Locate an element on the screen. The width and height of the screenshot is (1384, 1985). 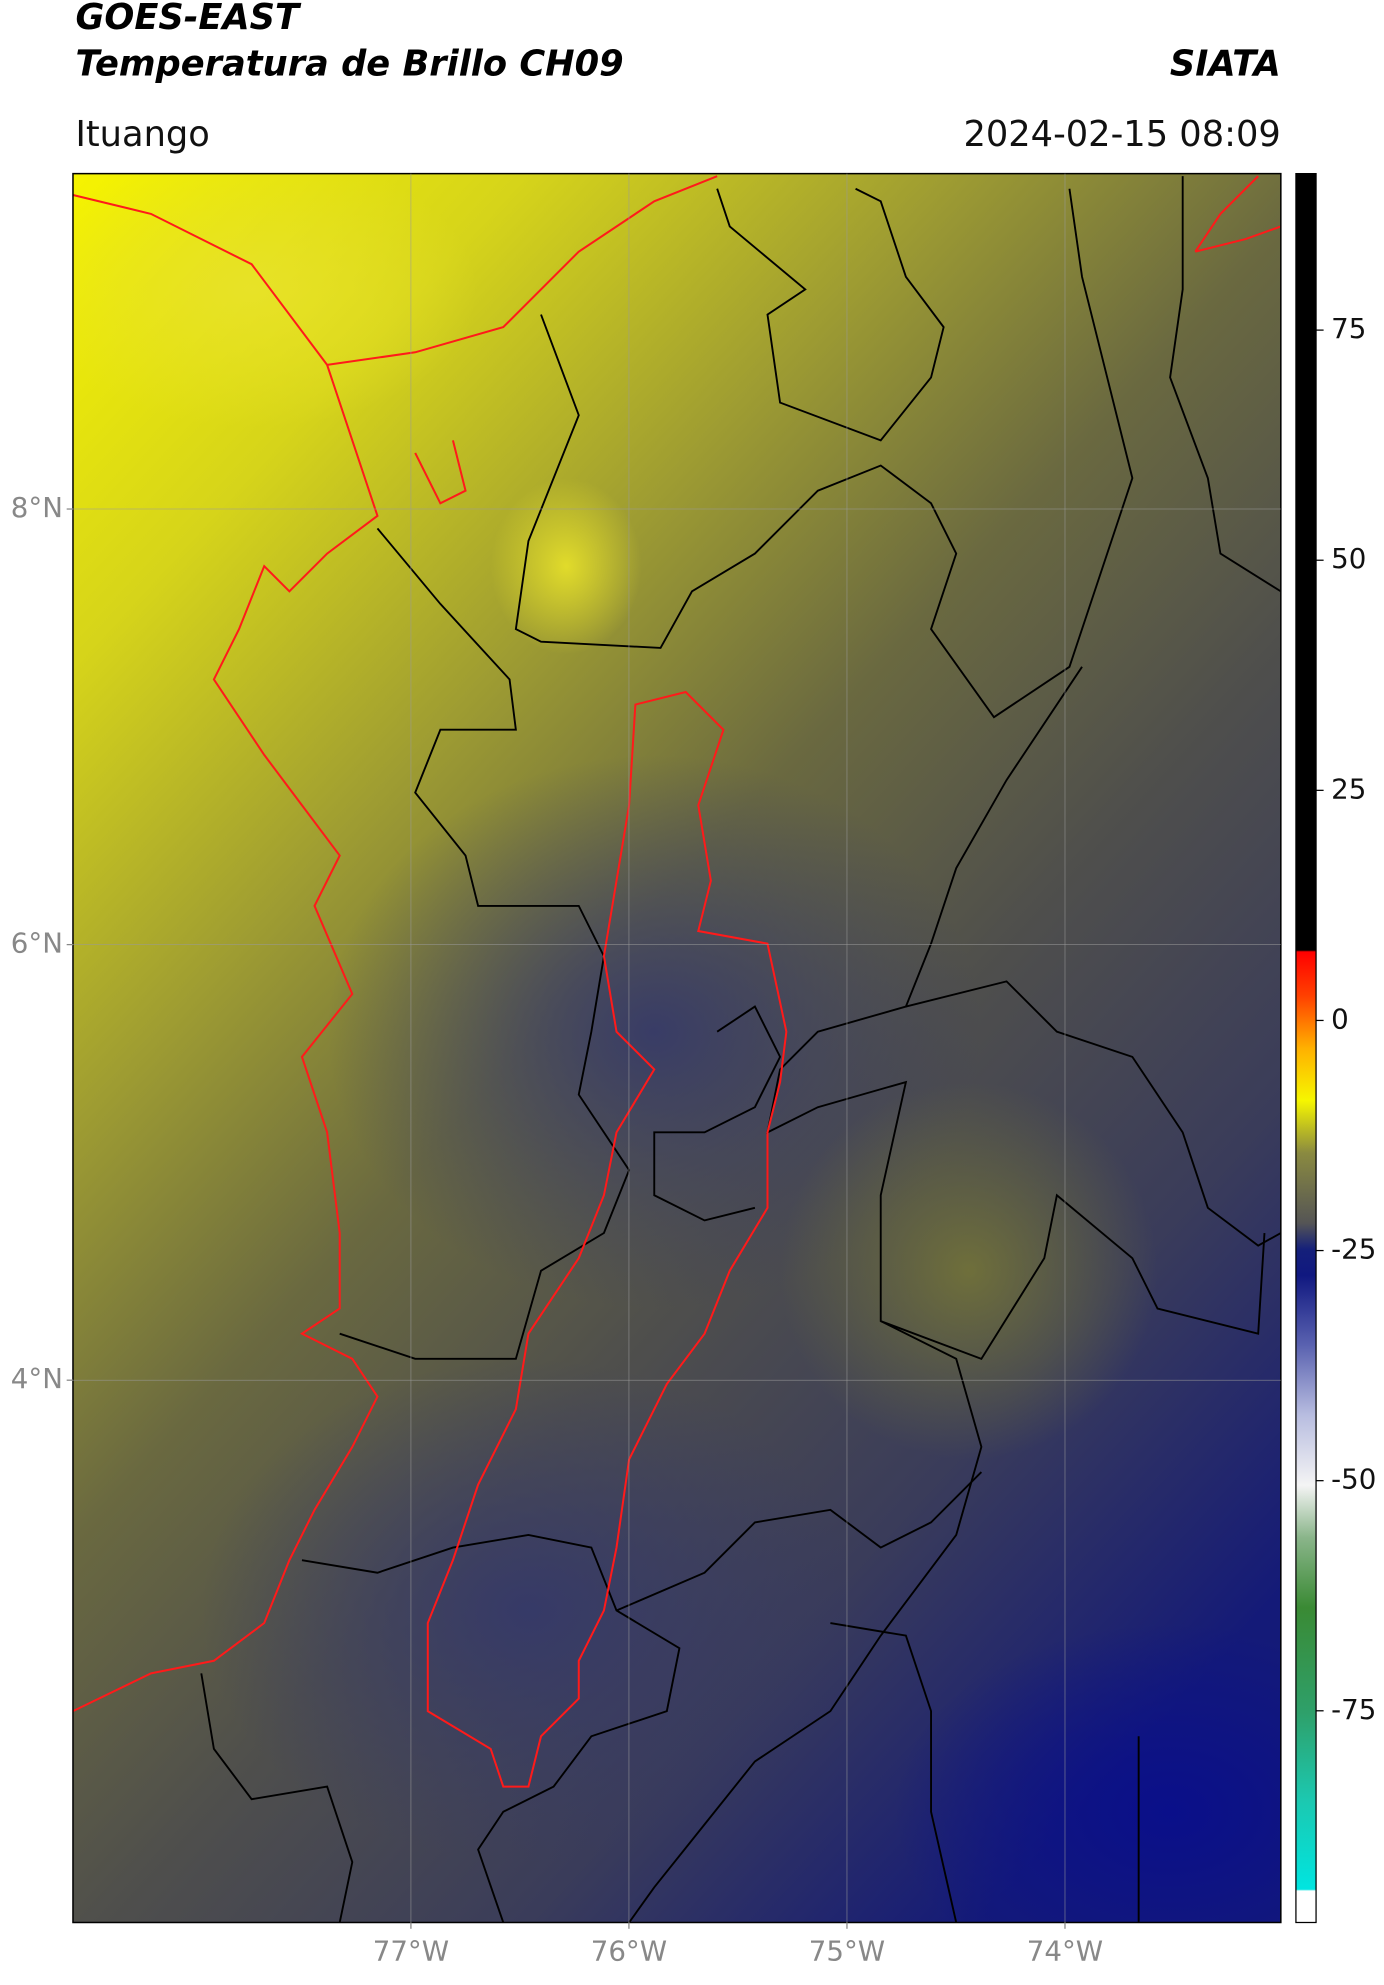
colorbar-tick-label: 0 is located at coordinates (1340, 1018).